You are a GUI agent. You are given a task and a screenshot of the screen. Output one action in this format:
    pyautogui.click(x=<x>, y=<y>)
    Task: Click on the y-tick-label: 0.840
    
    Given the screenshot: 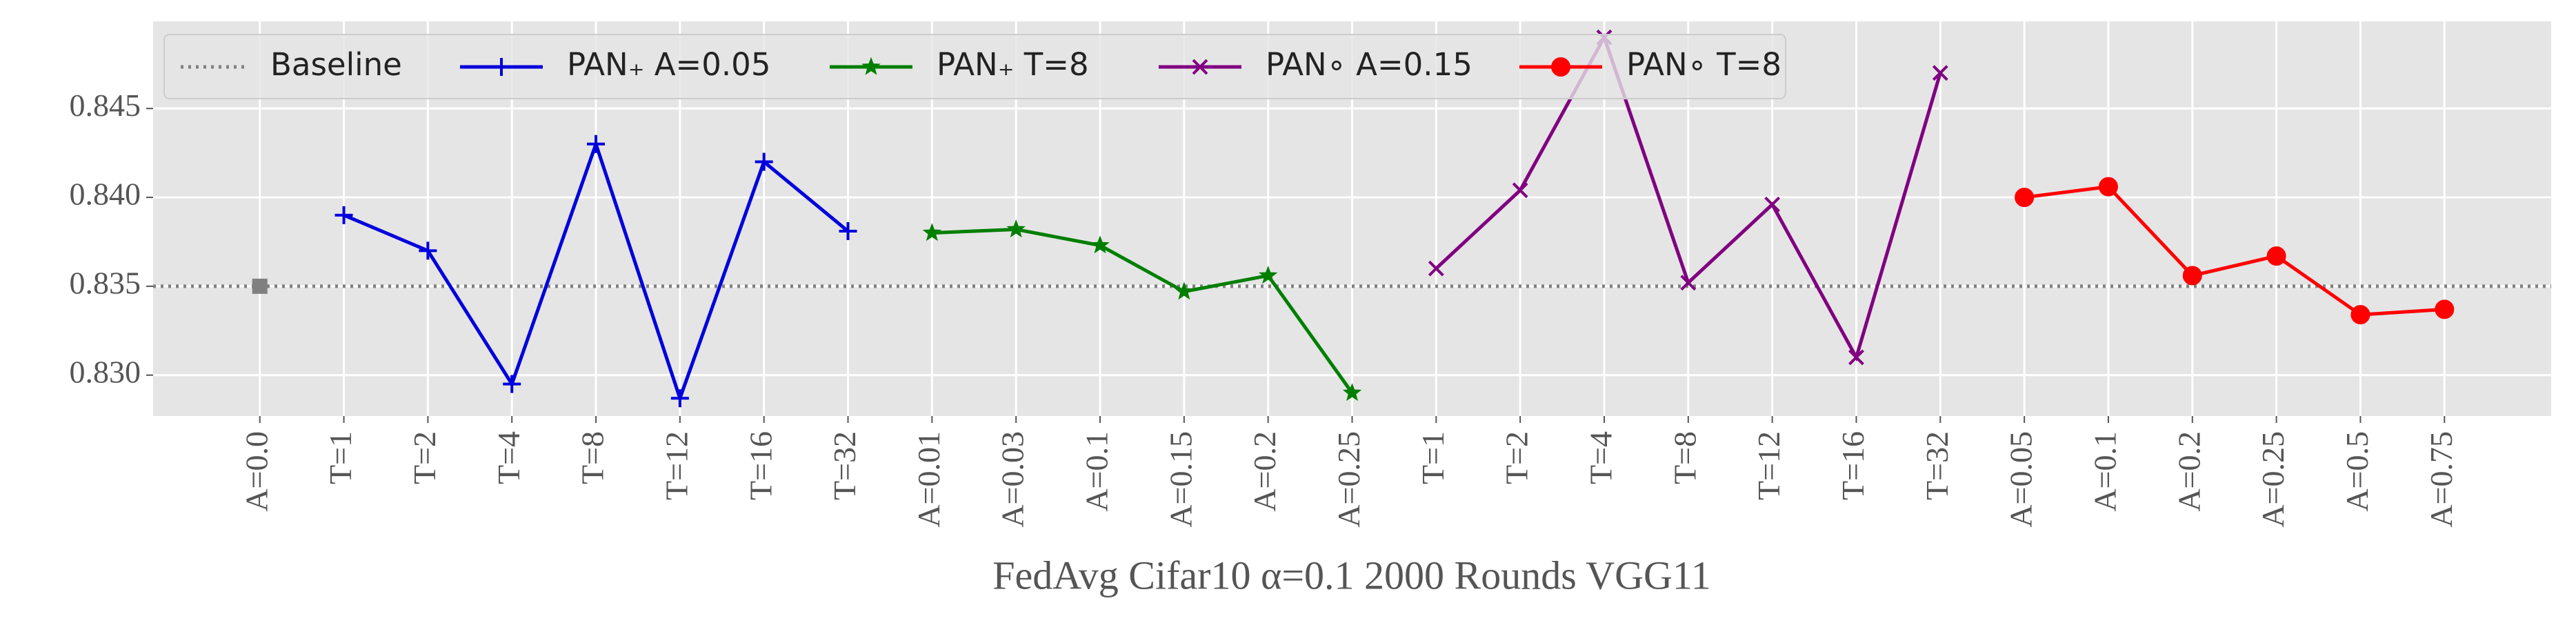 What is the action you would take?
    pyautogui.click(x=105, y=194)
    